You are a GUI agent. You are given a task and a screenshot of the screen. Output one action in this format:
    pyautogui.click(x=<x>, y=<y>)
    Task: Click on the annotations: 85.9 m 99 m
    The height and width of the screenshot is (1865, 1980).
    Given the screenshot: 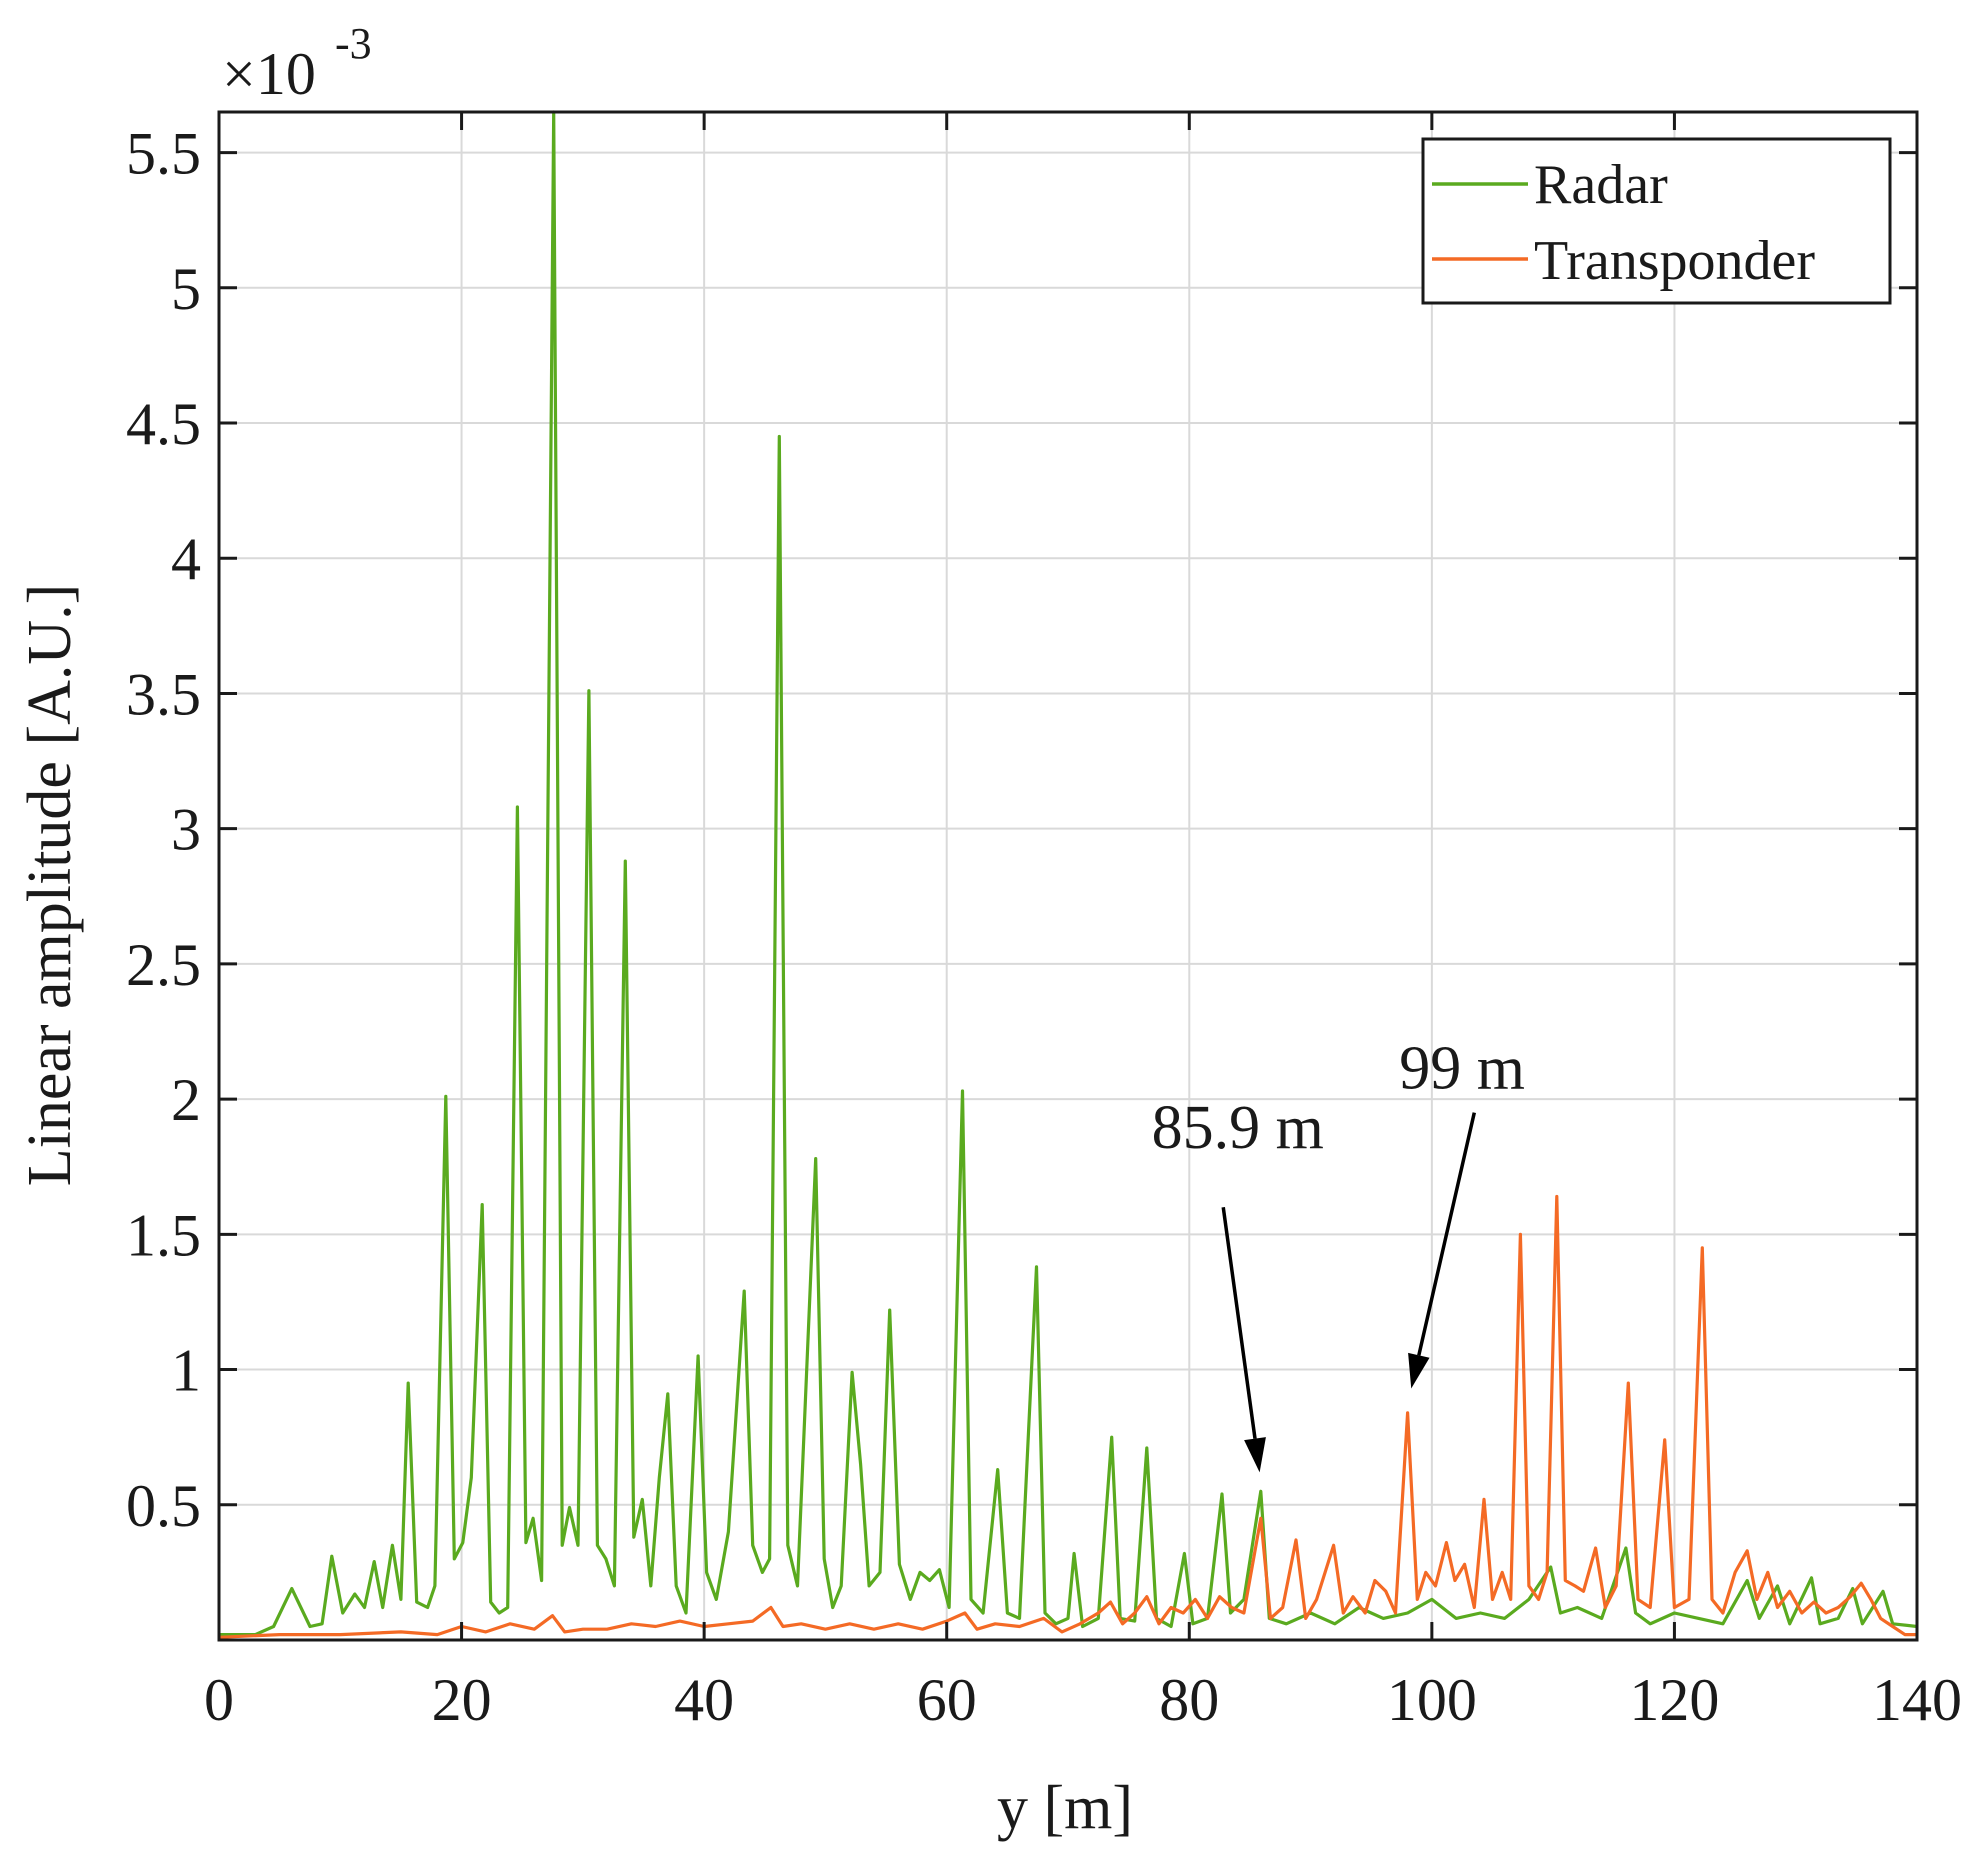 What is the action you would take?
    pyautogui.click(x=1338, y=1253)
    